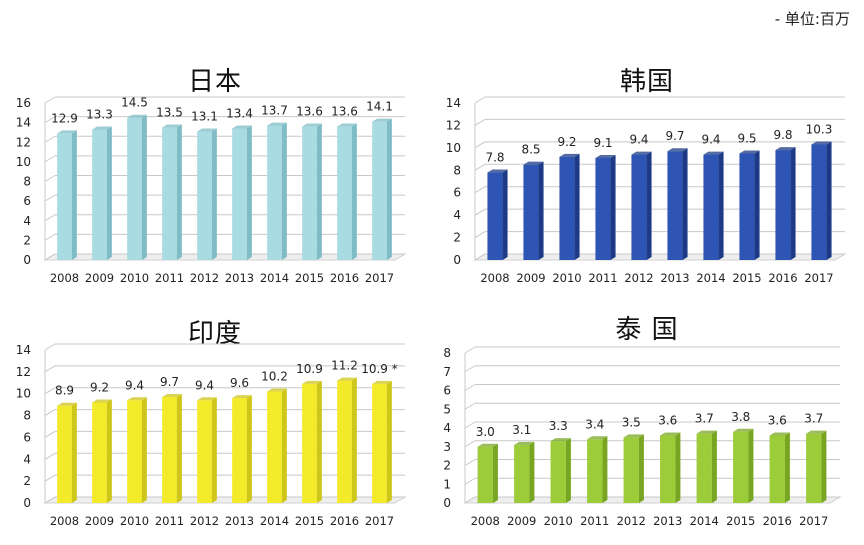 The width and height of the screenshot is (864, 545). I want to click on data-label: 13.3, so click(99, 114).